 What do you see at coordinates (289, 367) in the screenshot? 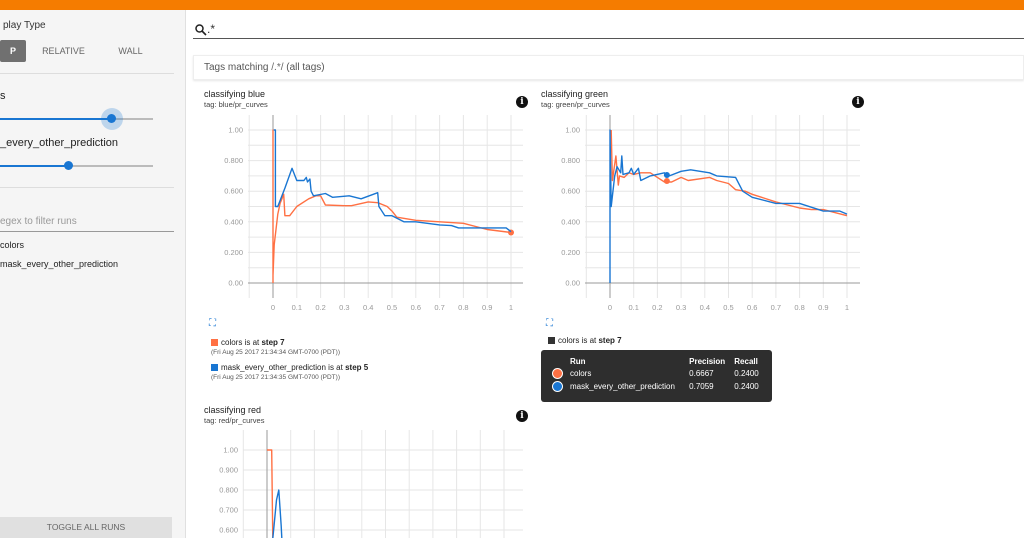
I see `legend-entry: mask_every_other_prediction is at step 5` at bounding box center [289, 367].